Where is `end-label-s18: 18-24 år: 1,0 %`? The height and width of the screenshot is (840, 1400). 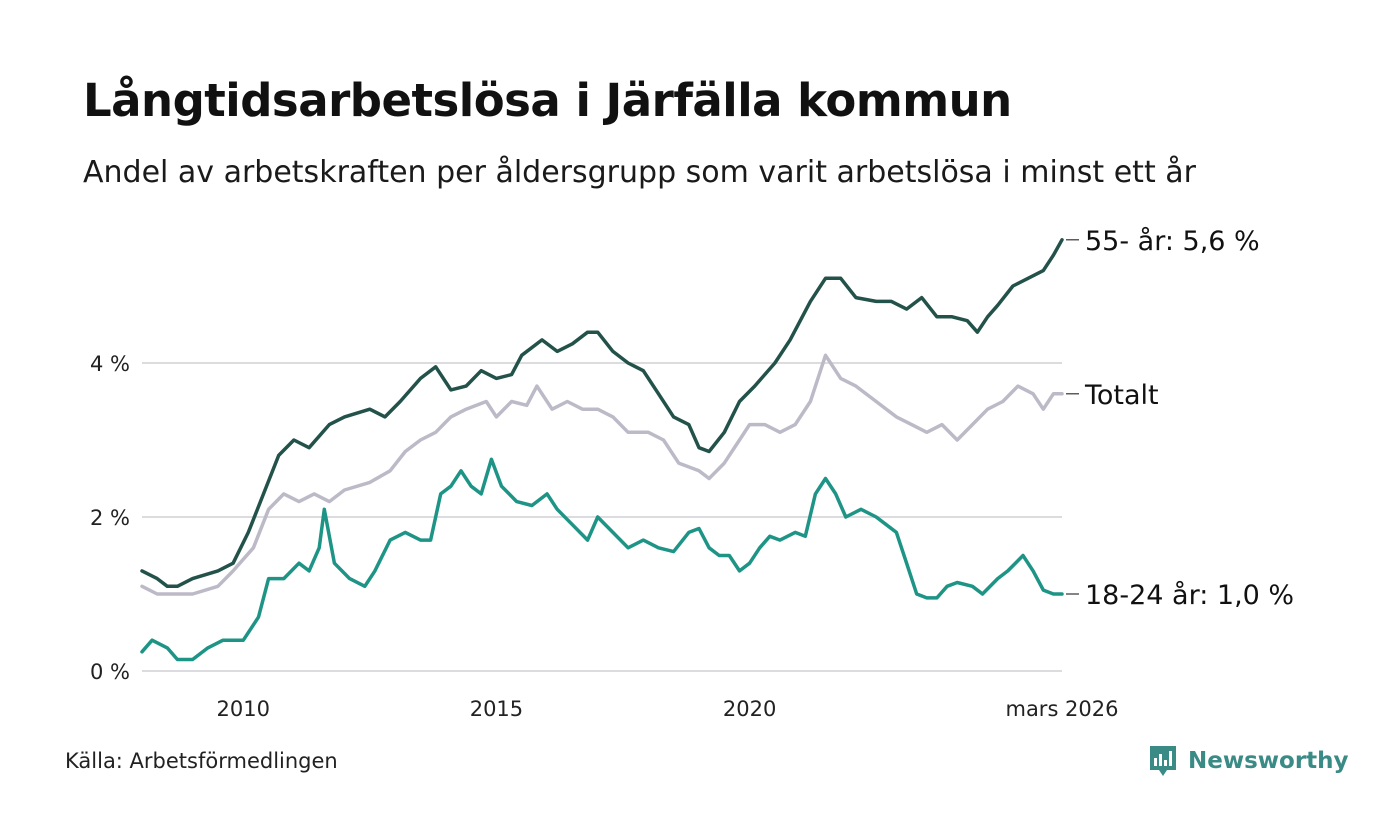
end-label-s18: 18-24 år: 1,0 % is located at coordinates (1189, 595).